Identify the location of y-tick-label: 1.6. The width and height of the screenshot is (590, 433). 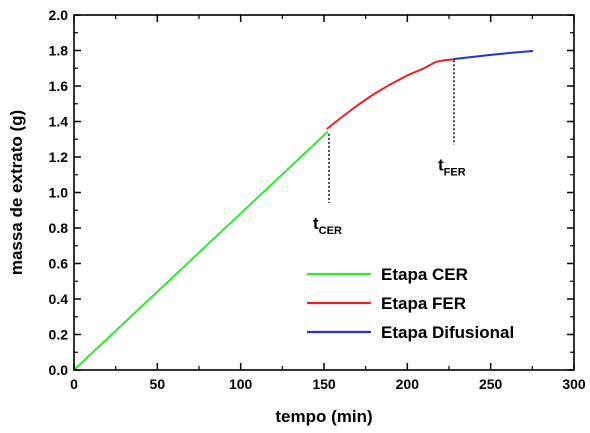
(59, 86).